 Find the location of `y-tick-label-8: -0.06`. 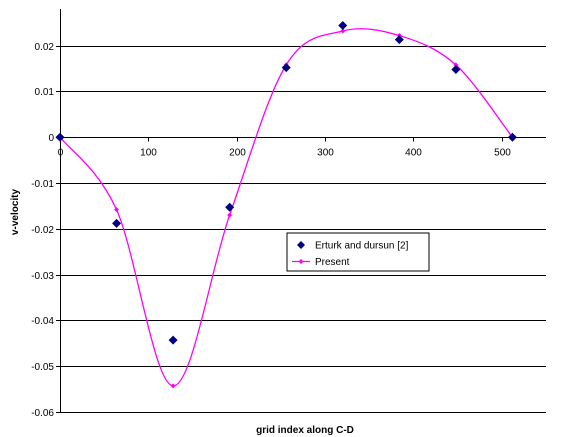

y-tick-label-8: -0.06 is located at coordinates (42, 413).